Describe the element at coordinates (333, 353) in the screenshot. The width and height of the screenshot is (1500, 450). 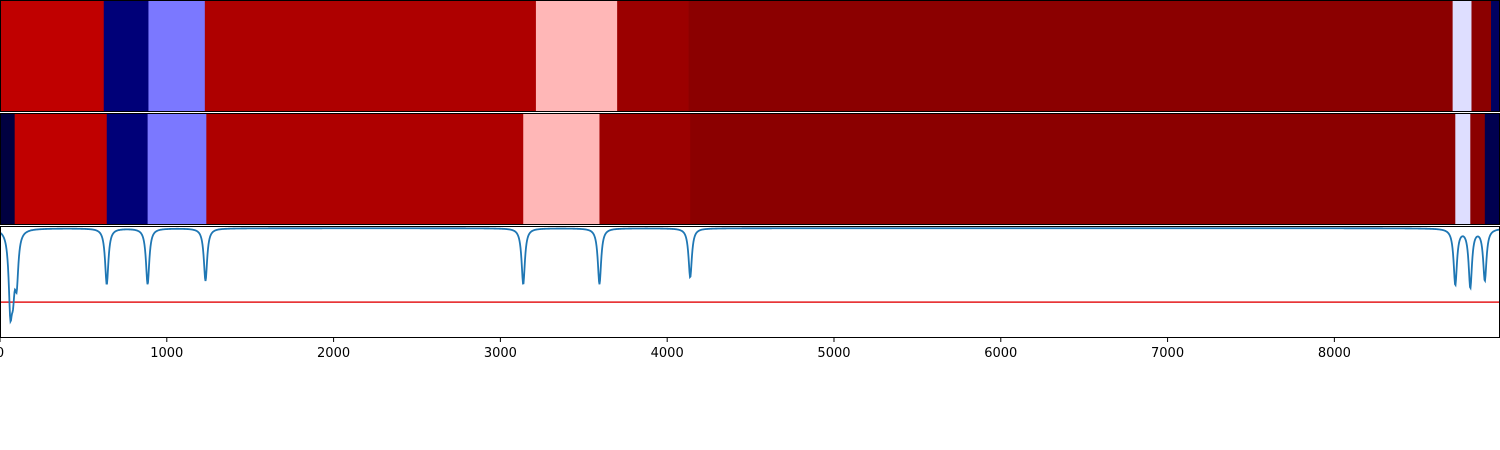
I see `x-tick-label-2000: 2000` at that location.